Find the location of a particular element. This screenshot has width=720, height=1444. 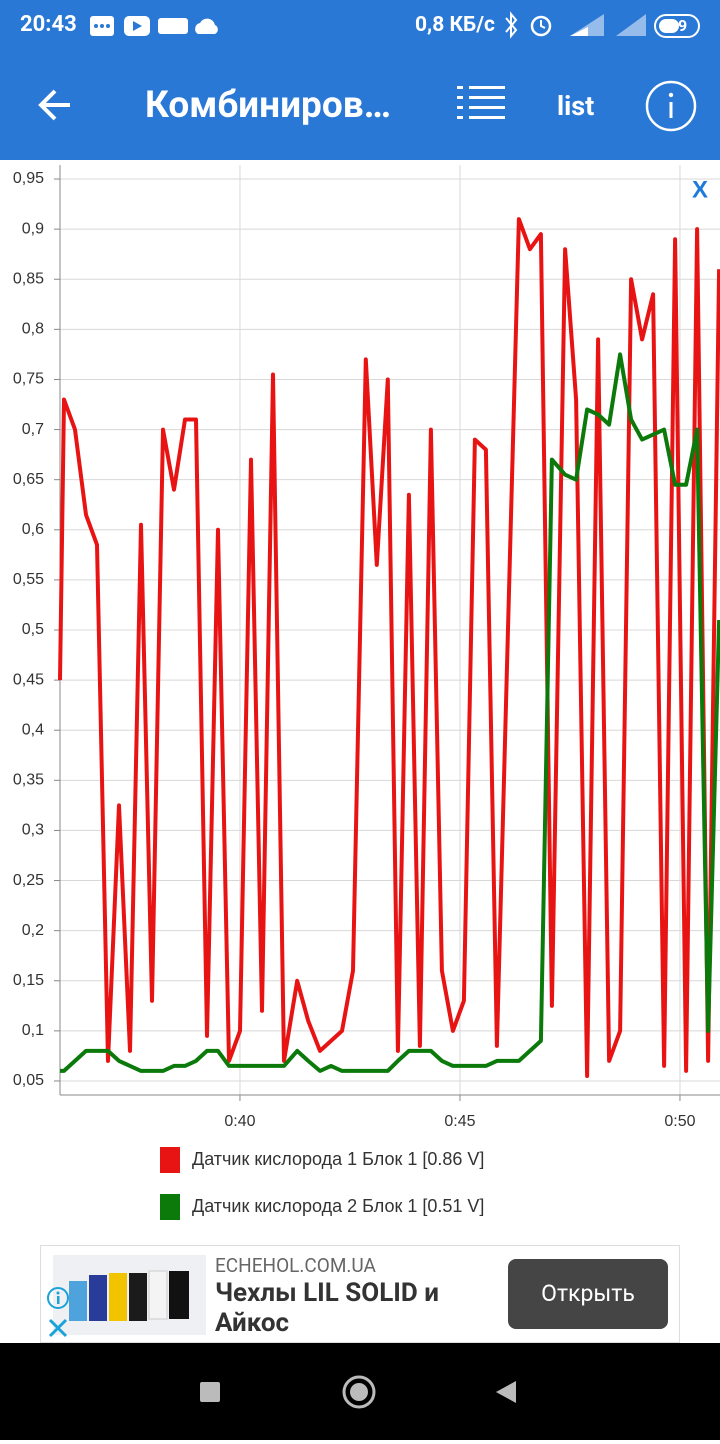

y-tick-label: 0,95 is located at coordinates (28, 178).